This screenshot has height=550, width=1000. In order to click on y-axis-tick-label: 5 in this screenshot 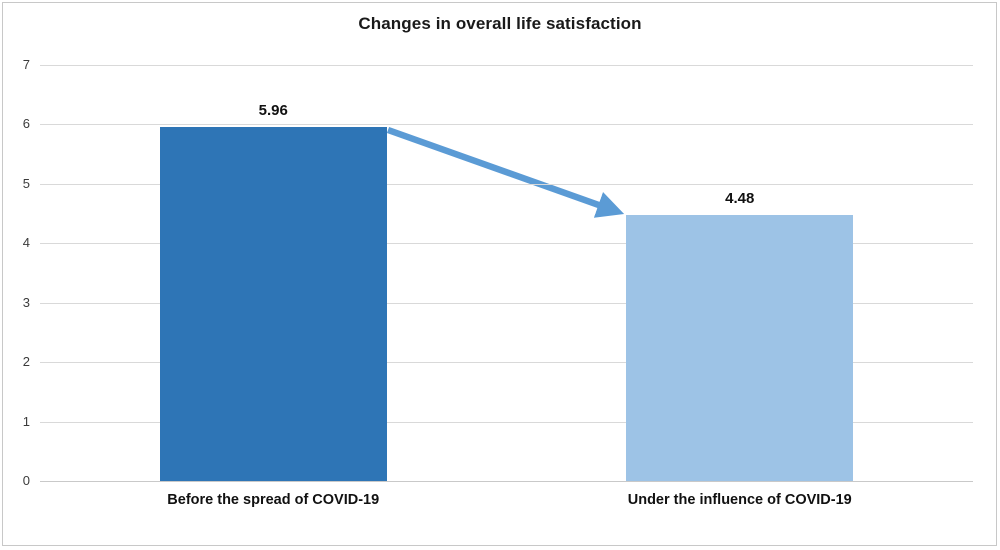, I will do `click(26, 183)`.